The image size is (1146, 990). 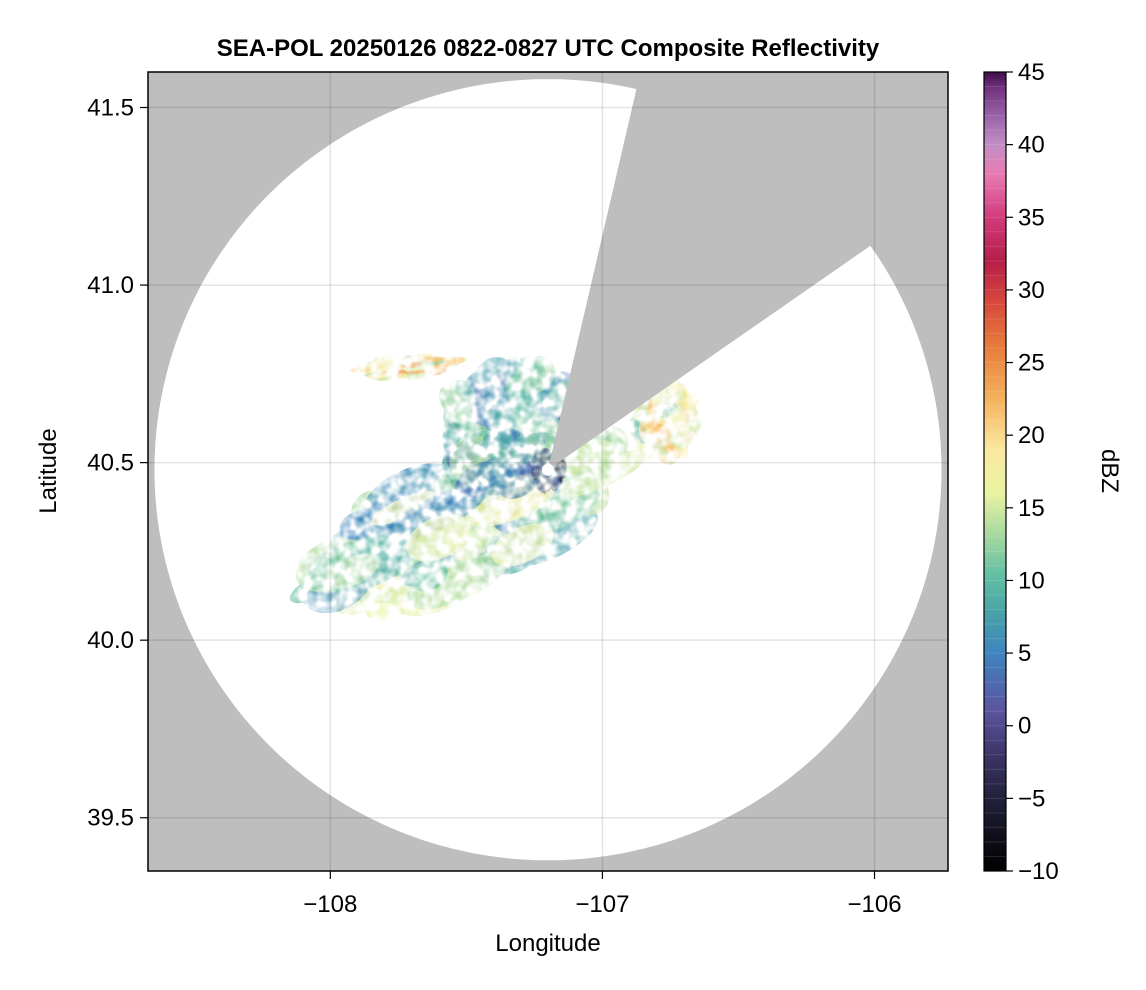 I want to click on y-axis-ticks: 39.5 40.0 40.5 41.0 41.5, so click(x=117, y=463).